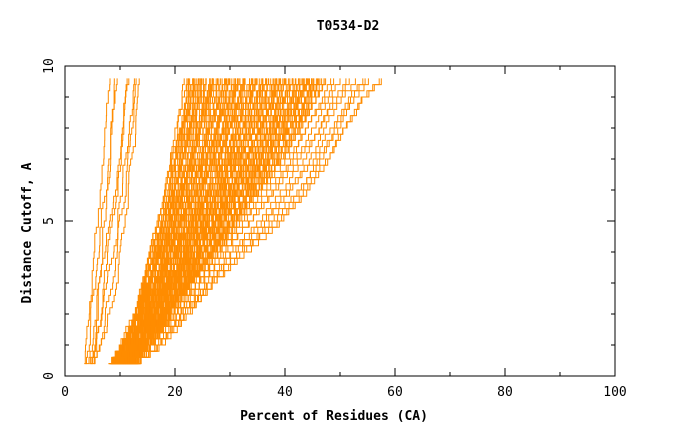 The width and height of the screenshot is (680, 440). What do you see at coordinates (49, 376) in the screenshot?
I see `y-tick-label: 0` at bounding box center [49, 376].